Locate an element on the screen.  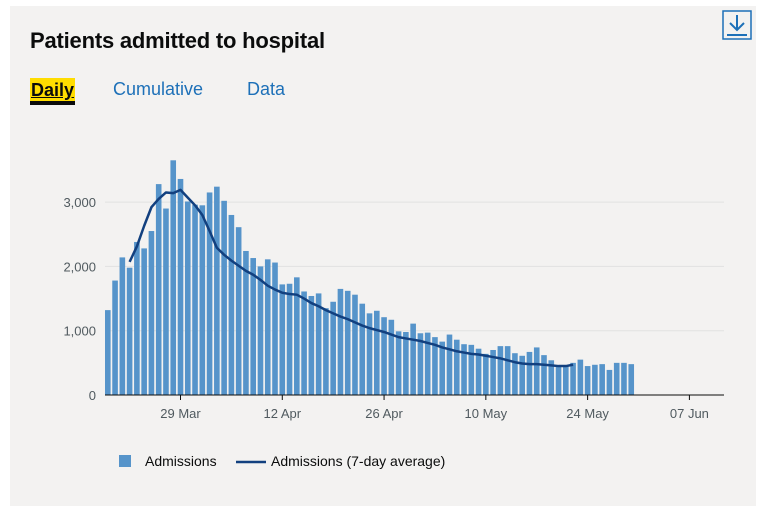
download-icon is located at coordinates (737, 25).